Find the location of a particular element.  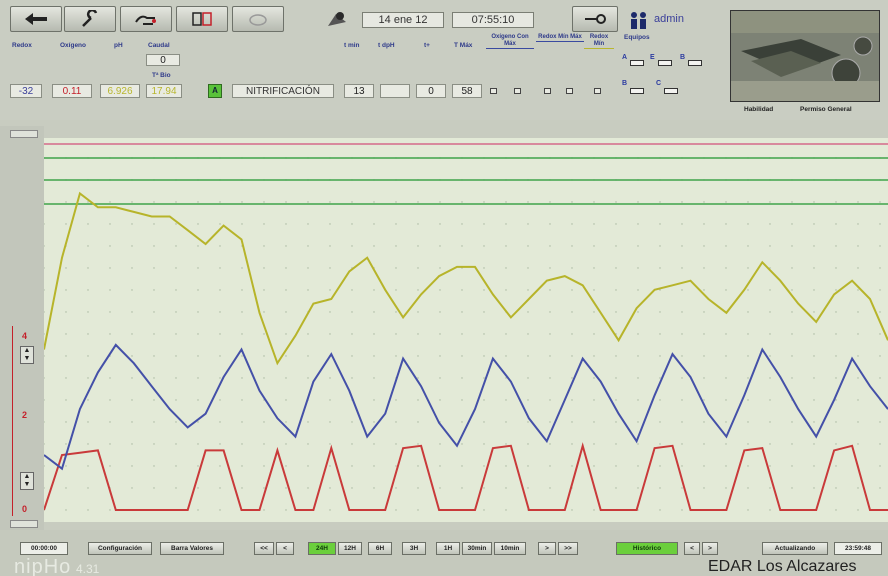

key-icon is located at coordinates (595, 19).